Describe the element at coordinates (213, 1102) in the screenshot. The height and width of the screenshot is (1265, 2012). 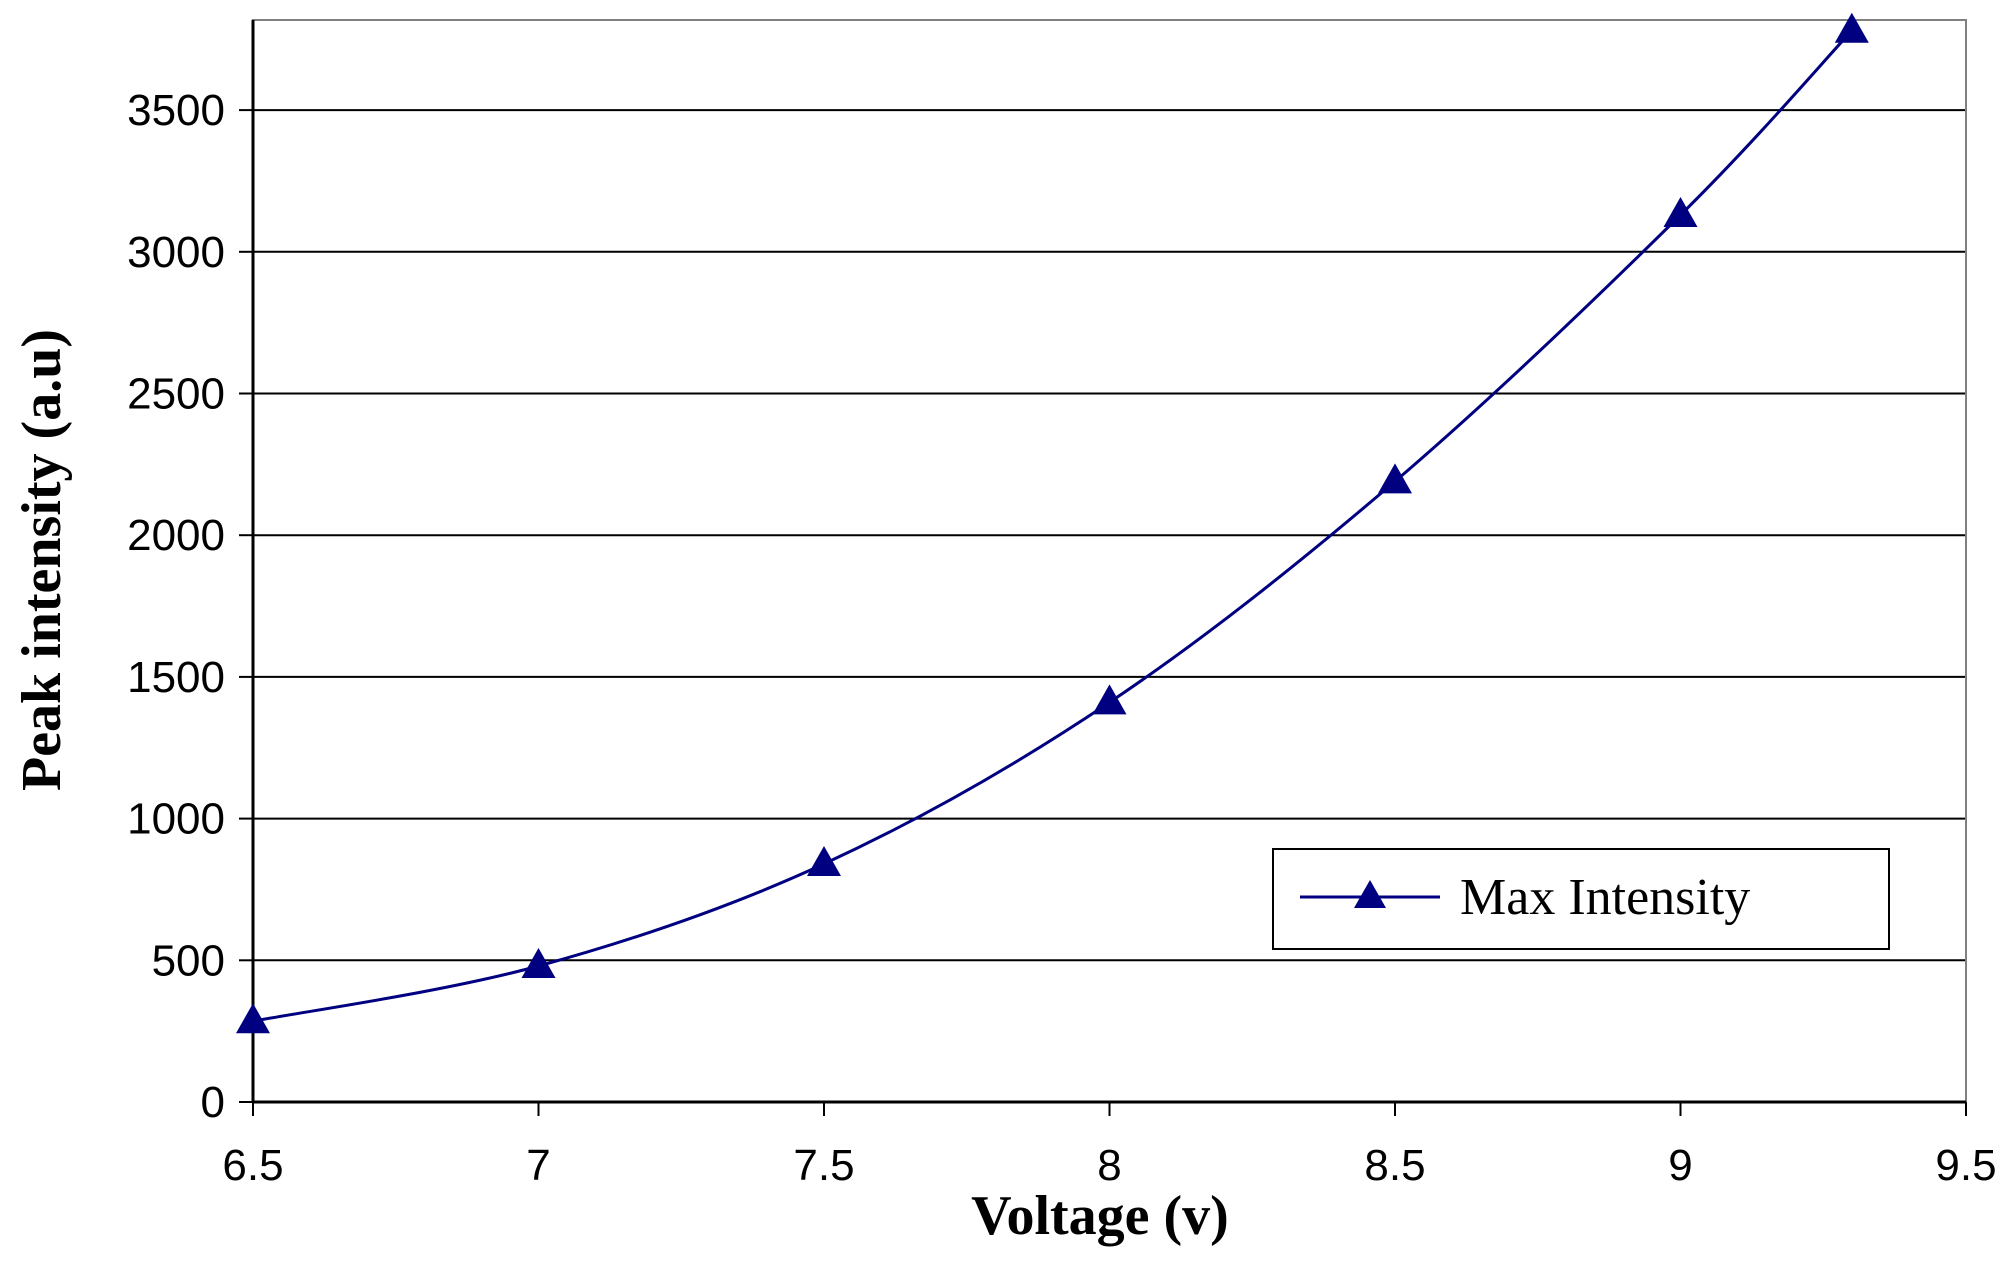
I see `y-tick-label: 0` at that location.